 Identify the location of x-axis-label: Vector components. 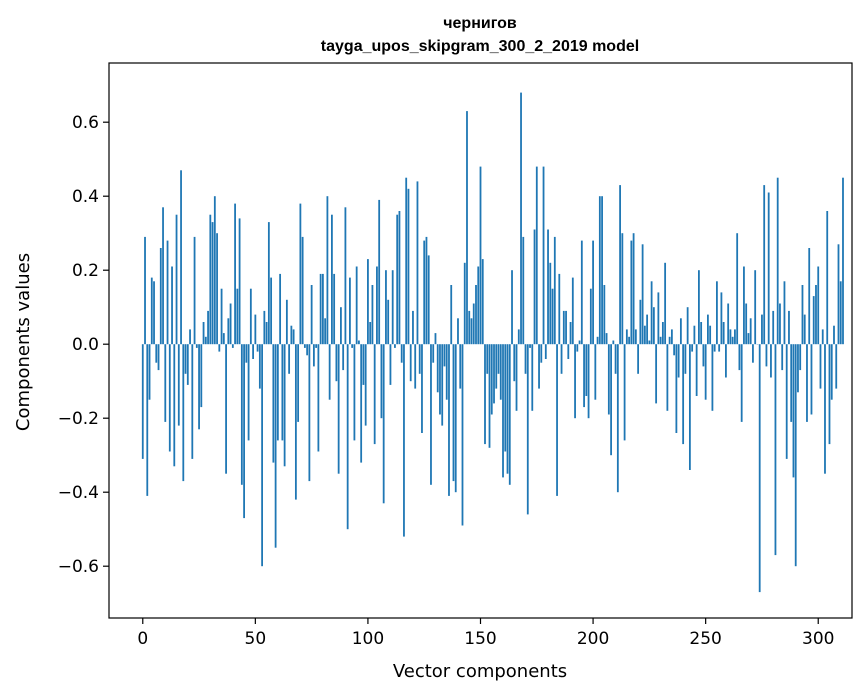
(480, 671).